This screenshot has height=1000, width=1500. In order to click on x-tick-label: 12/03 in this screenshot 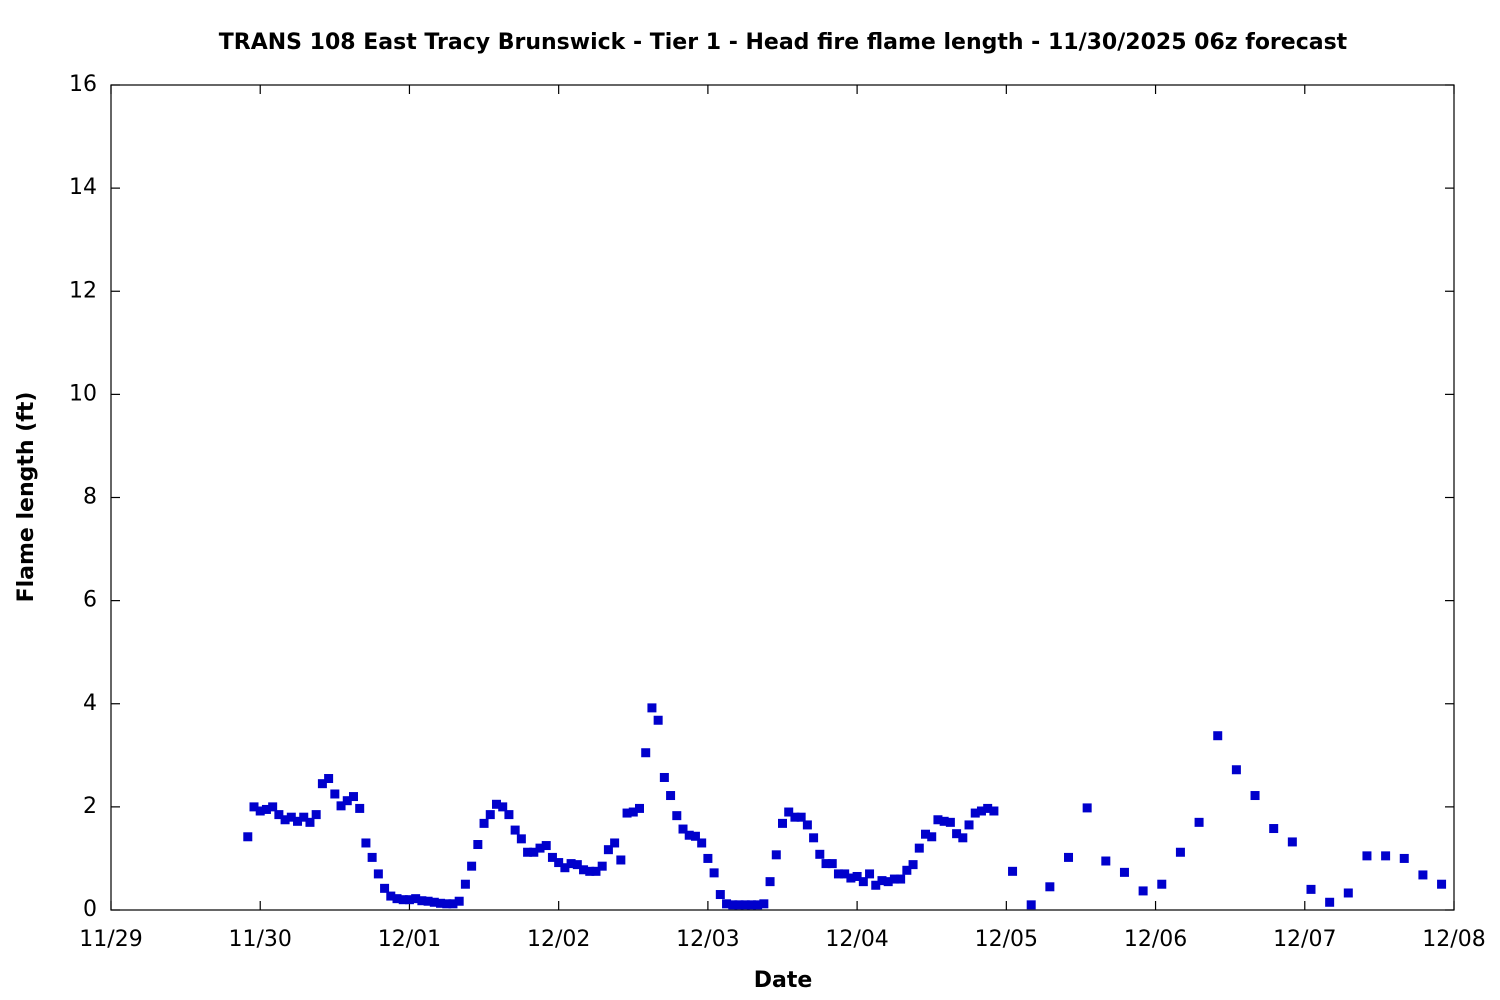, I will do `click(707, 939)`.